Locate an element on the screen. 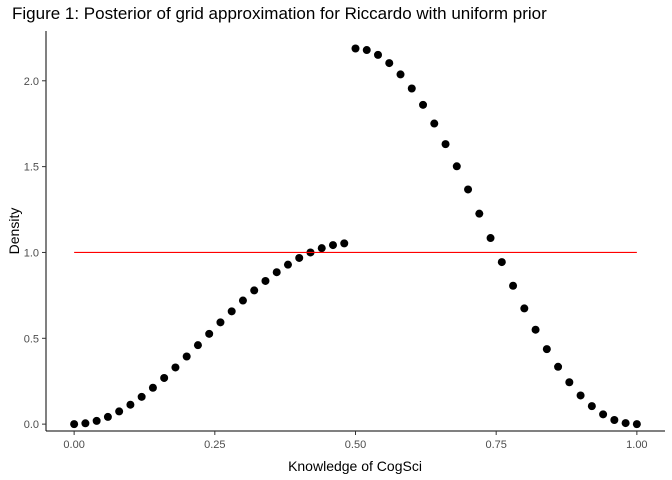  y-axis-title: Density is located at coordinates (14, 231).